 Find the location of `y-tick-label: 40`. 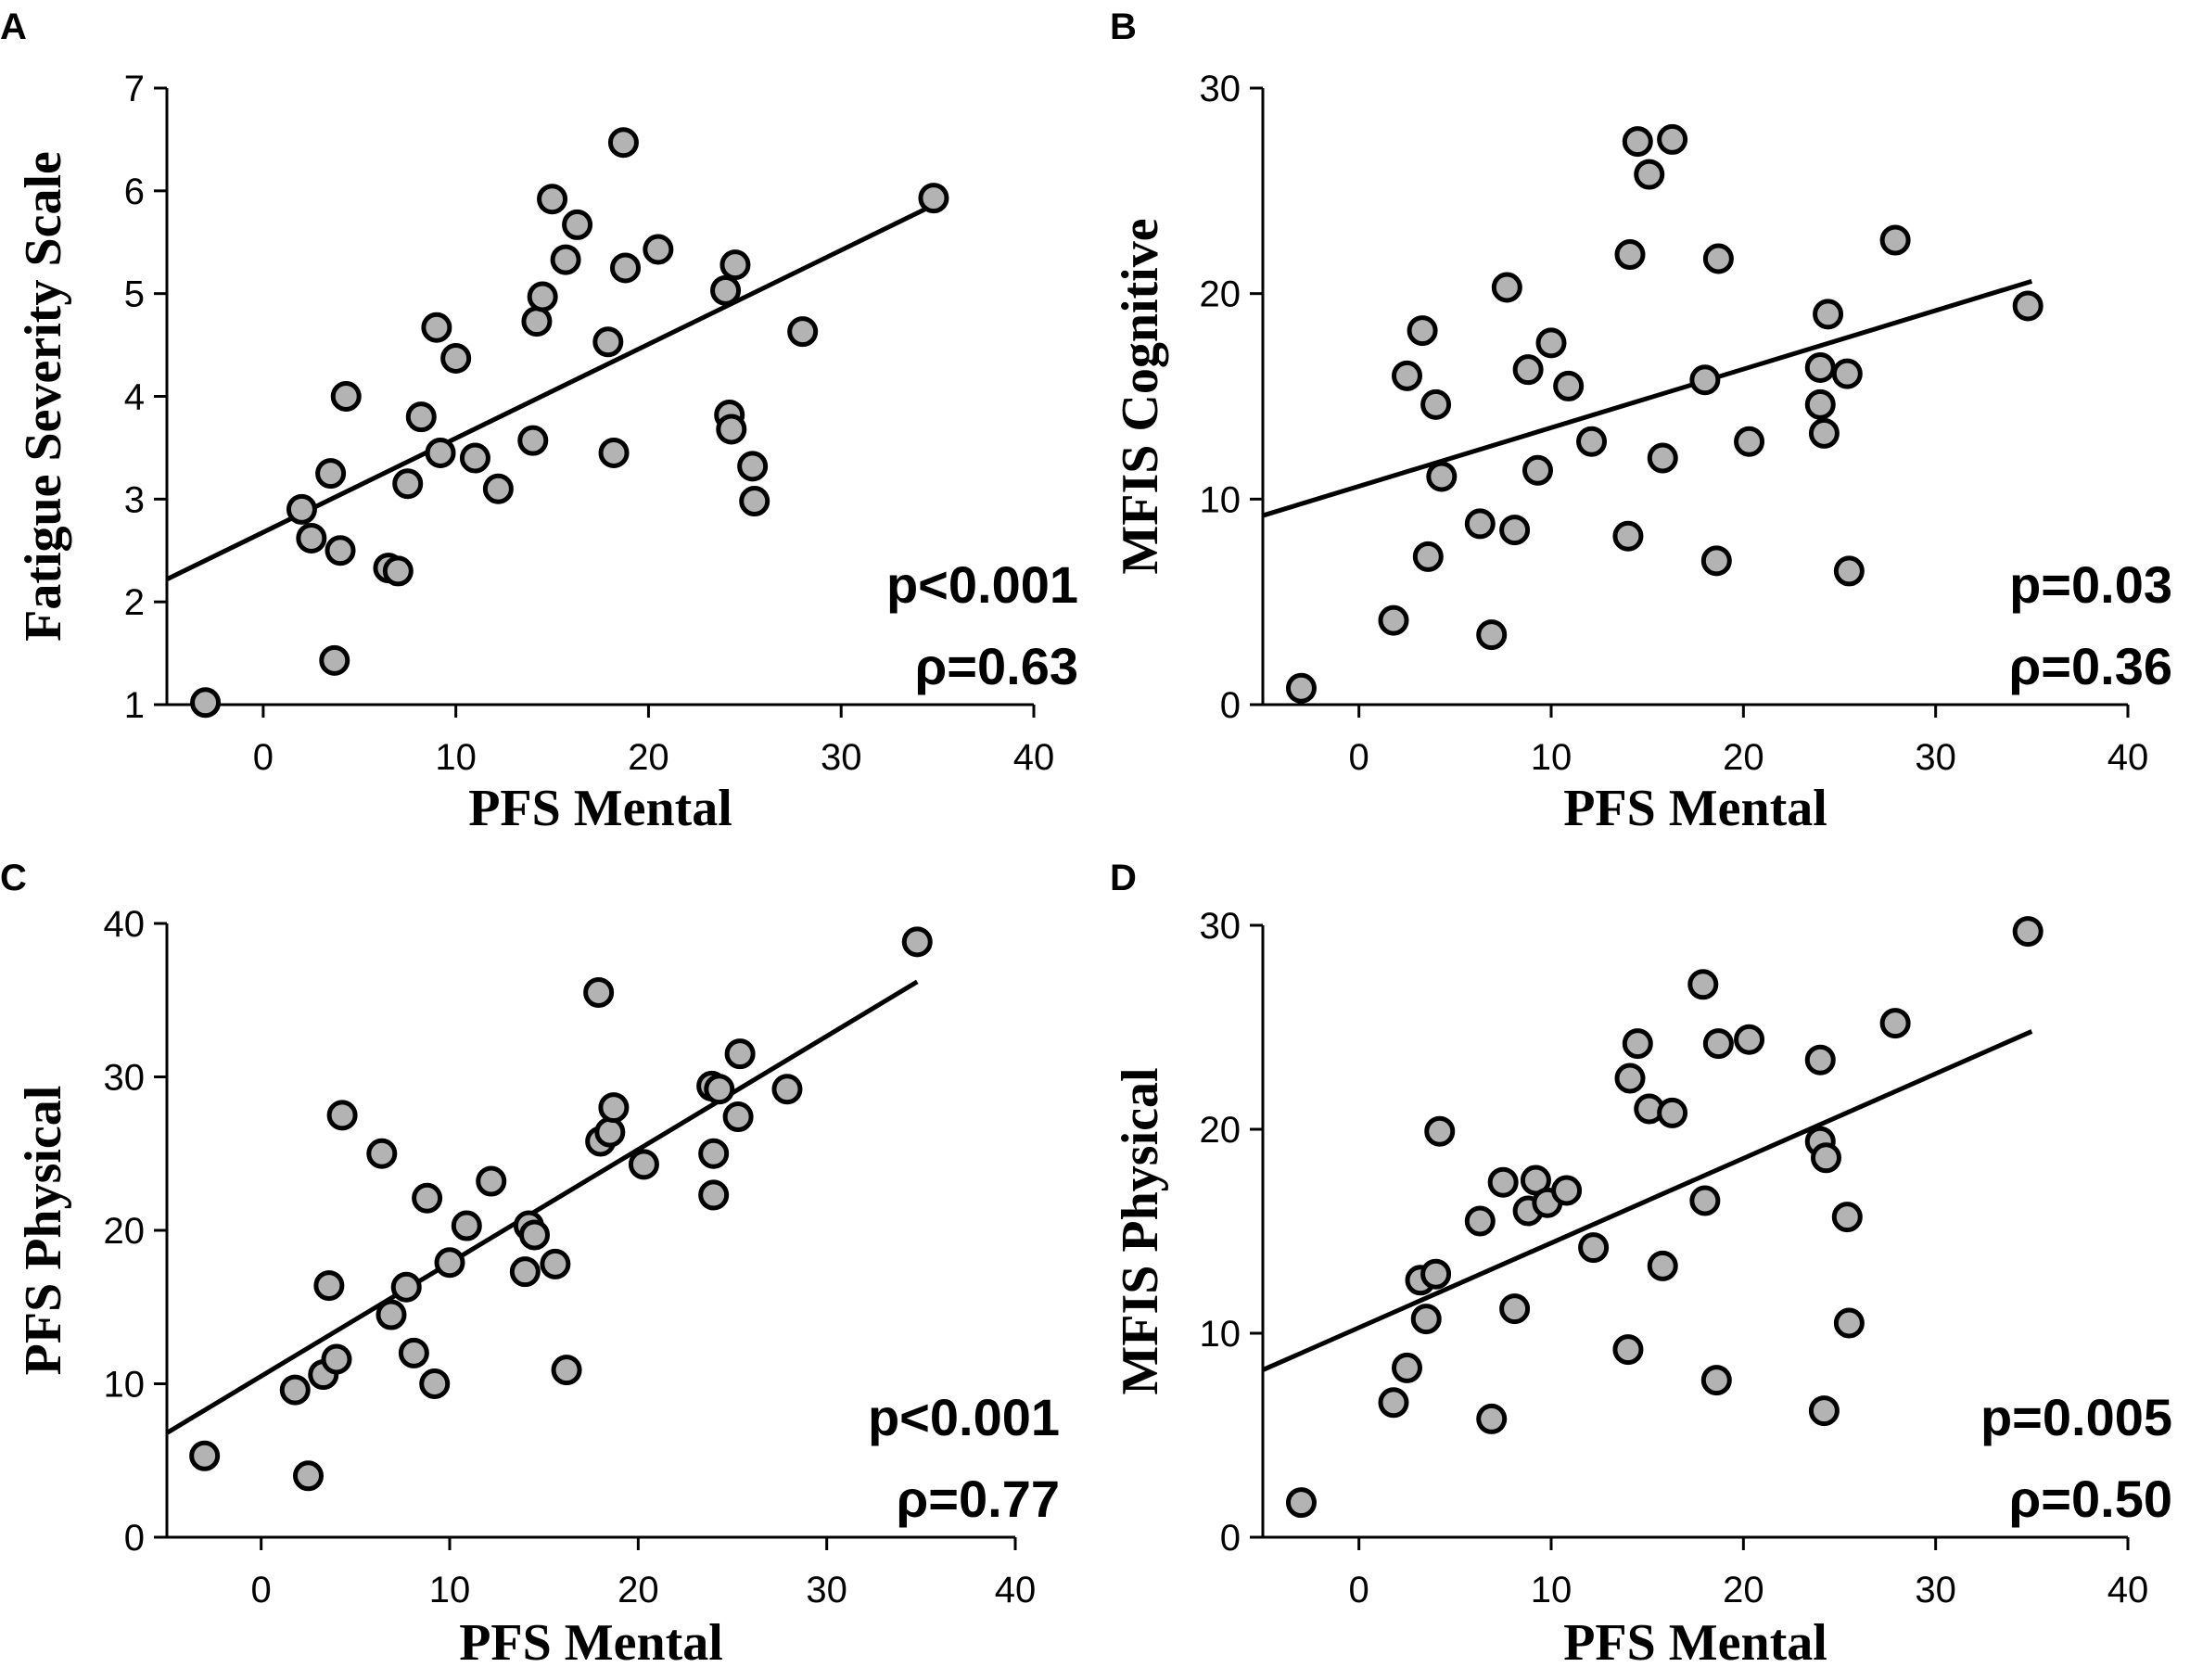

y-tick-label: 40 is located at coordinates (125, 924).